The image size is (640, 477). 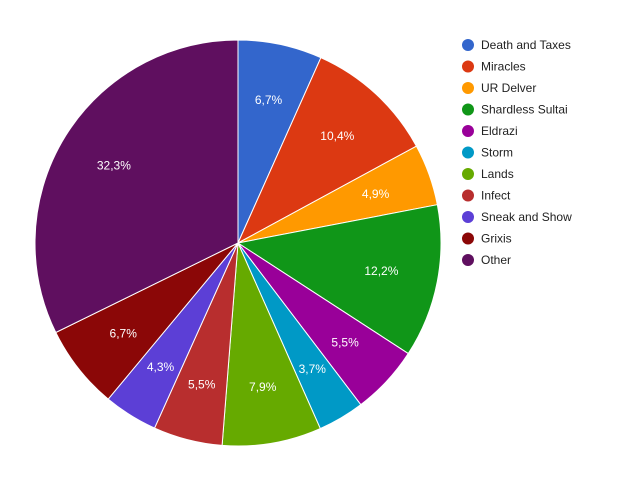 I want to click on legend-label: Miracles, so click(x=503, y=67).